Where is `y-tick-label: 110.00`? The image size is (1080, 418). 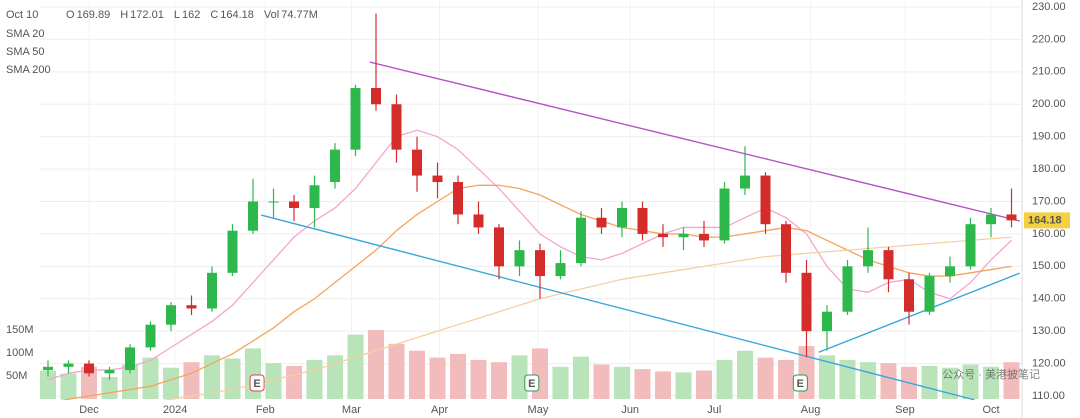 y-tick-label: 110.00 is located at coordinates (1048, 396).